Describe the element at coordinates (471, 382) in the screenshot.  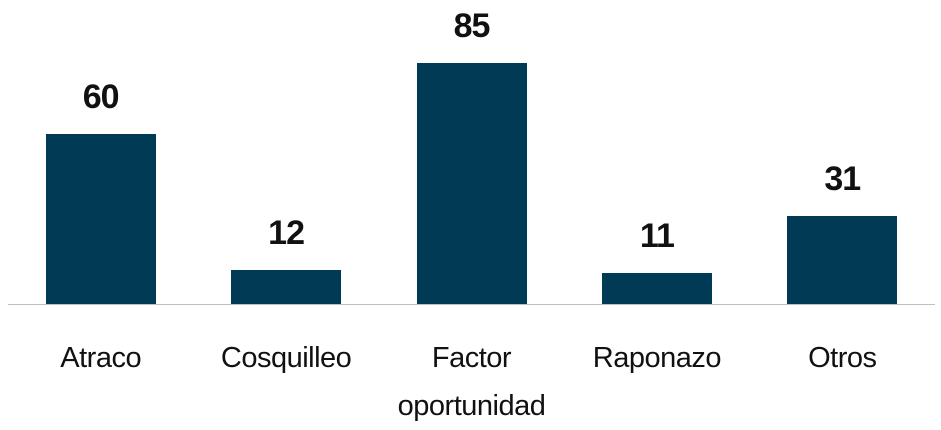
I see `x-tick-label: Factor oportunidad` at that location.